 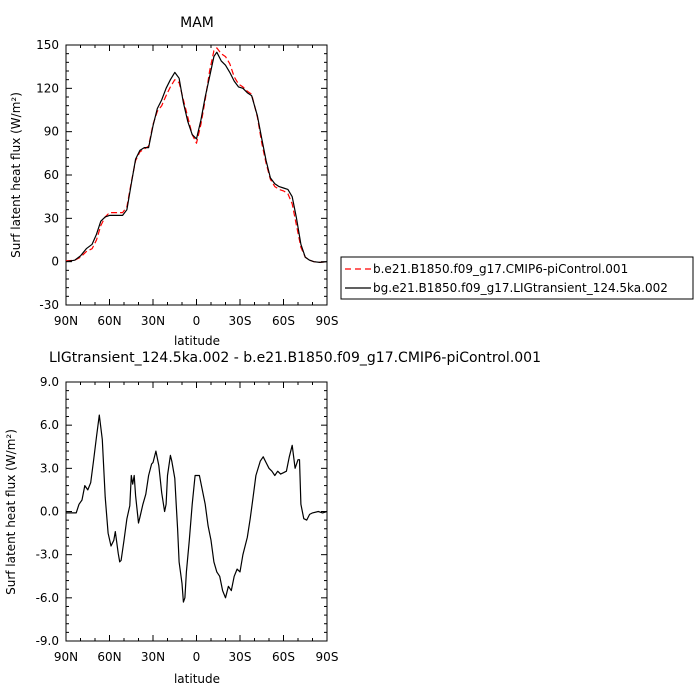 I want to click on bottom-x-tick-label: 30S, so click(x=240, y=657).